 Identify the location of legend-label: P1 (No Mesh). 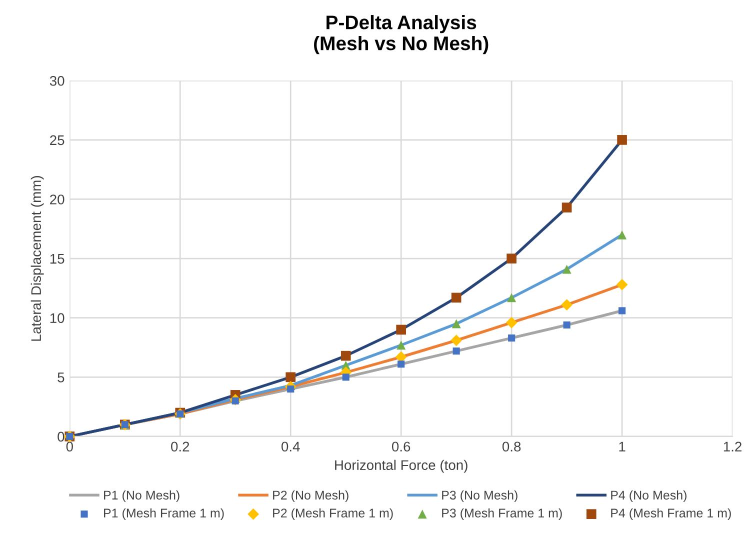
(142, 496).